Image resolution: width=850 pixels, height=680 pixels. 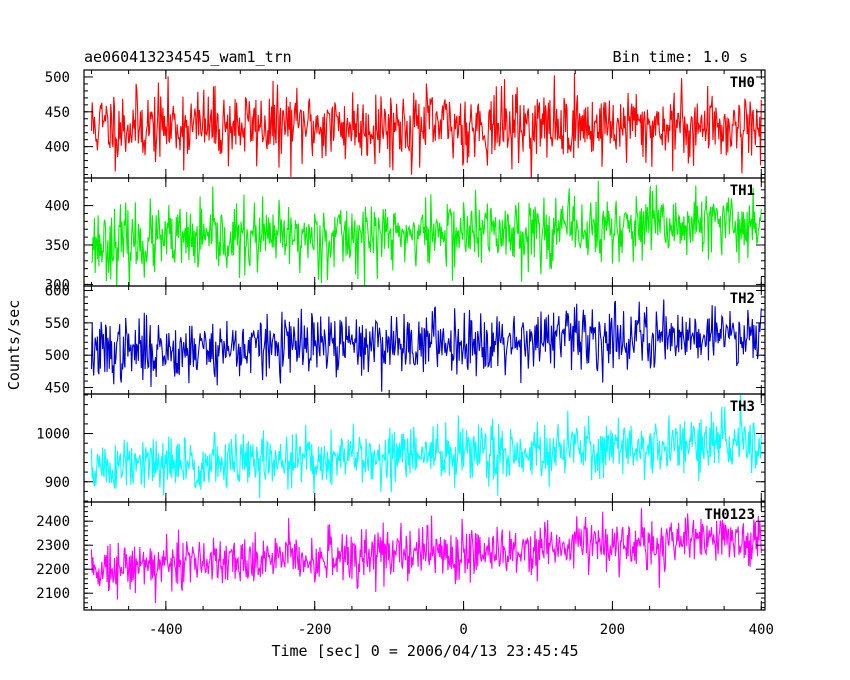 What do you see at coordinates (742, 191) in the screenshot?
I see `panel-label-th1: TH1` at bounding box center [742, 191].